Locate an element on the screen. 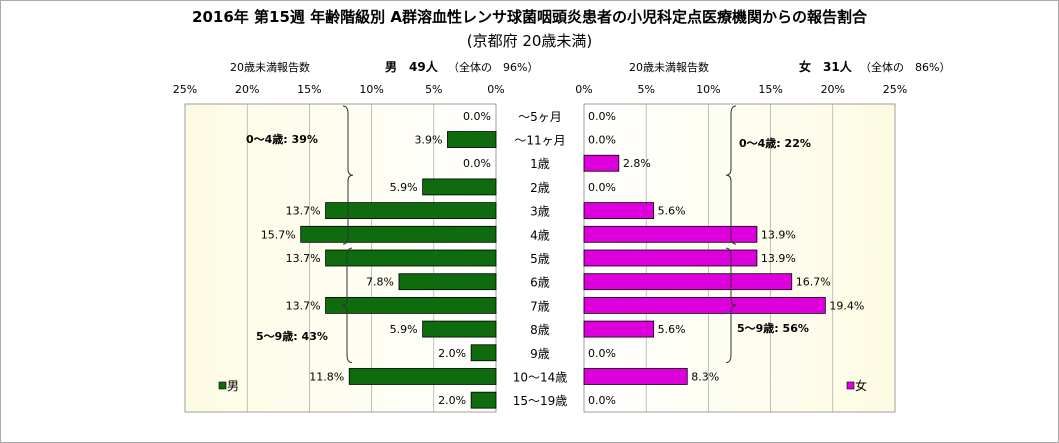  female-data-label: 16.7% is located at coordinates (813, 282).